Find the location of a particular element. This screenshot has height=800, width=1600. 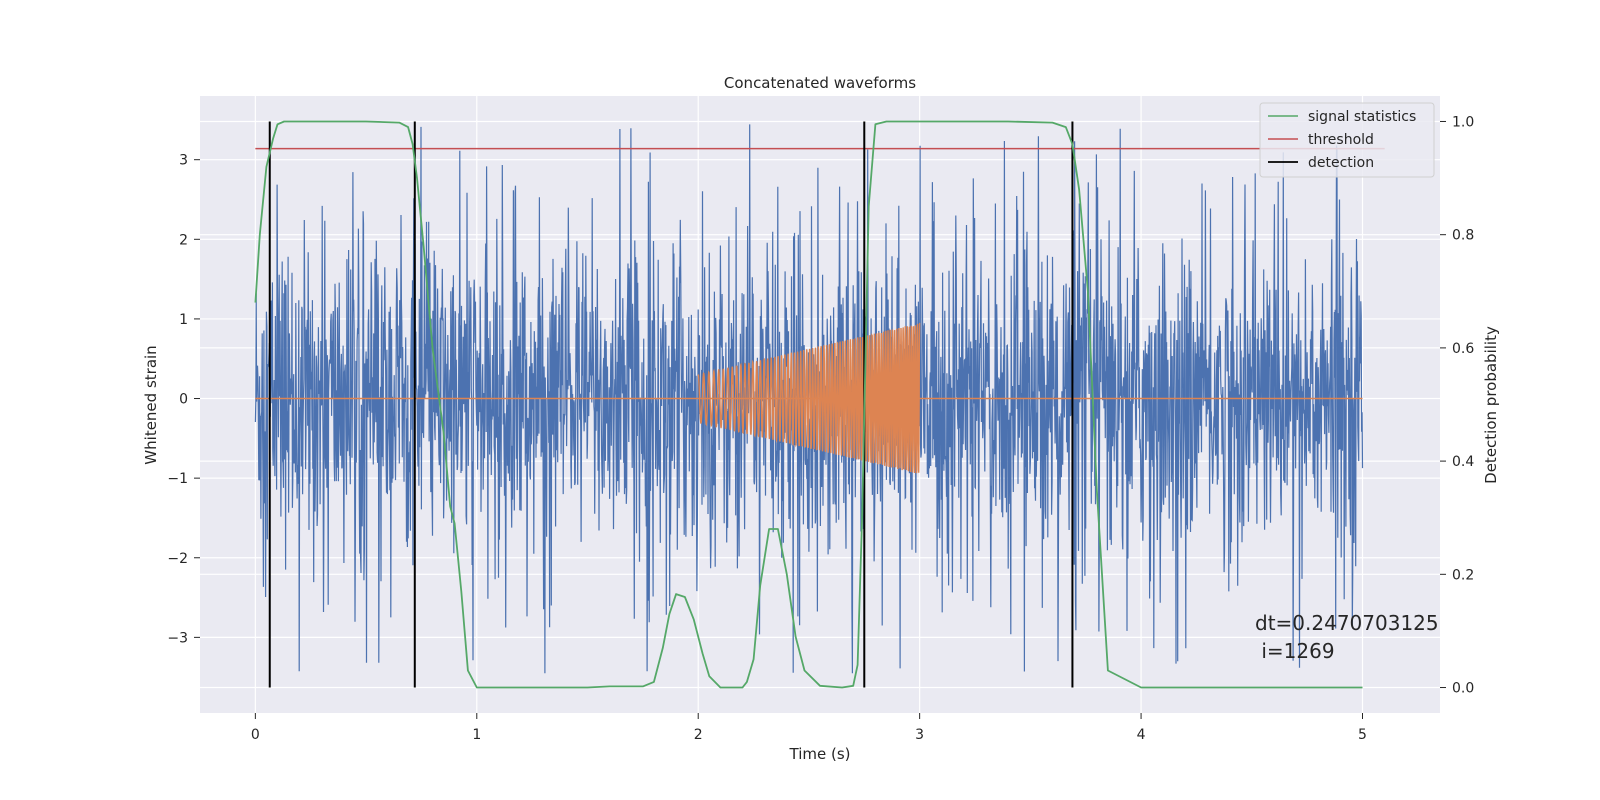

y-tick-label: −1 is located at coordinates (177, 479).